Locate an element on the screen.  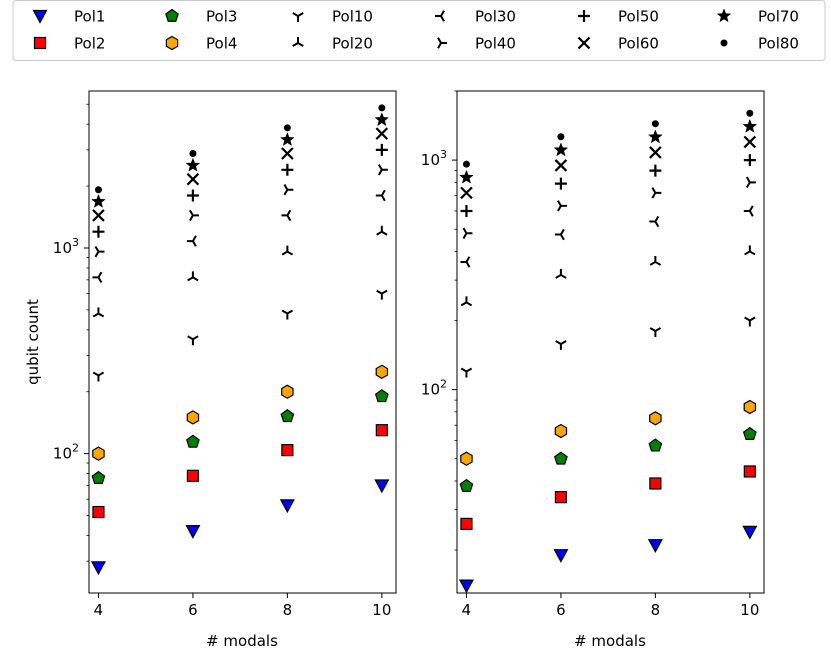
legend-label-pol2: Pol2 is located at coordinates (89, 44).